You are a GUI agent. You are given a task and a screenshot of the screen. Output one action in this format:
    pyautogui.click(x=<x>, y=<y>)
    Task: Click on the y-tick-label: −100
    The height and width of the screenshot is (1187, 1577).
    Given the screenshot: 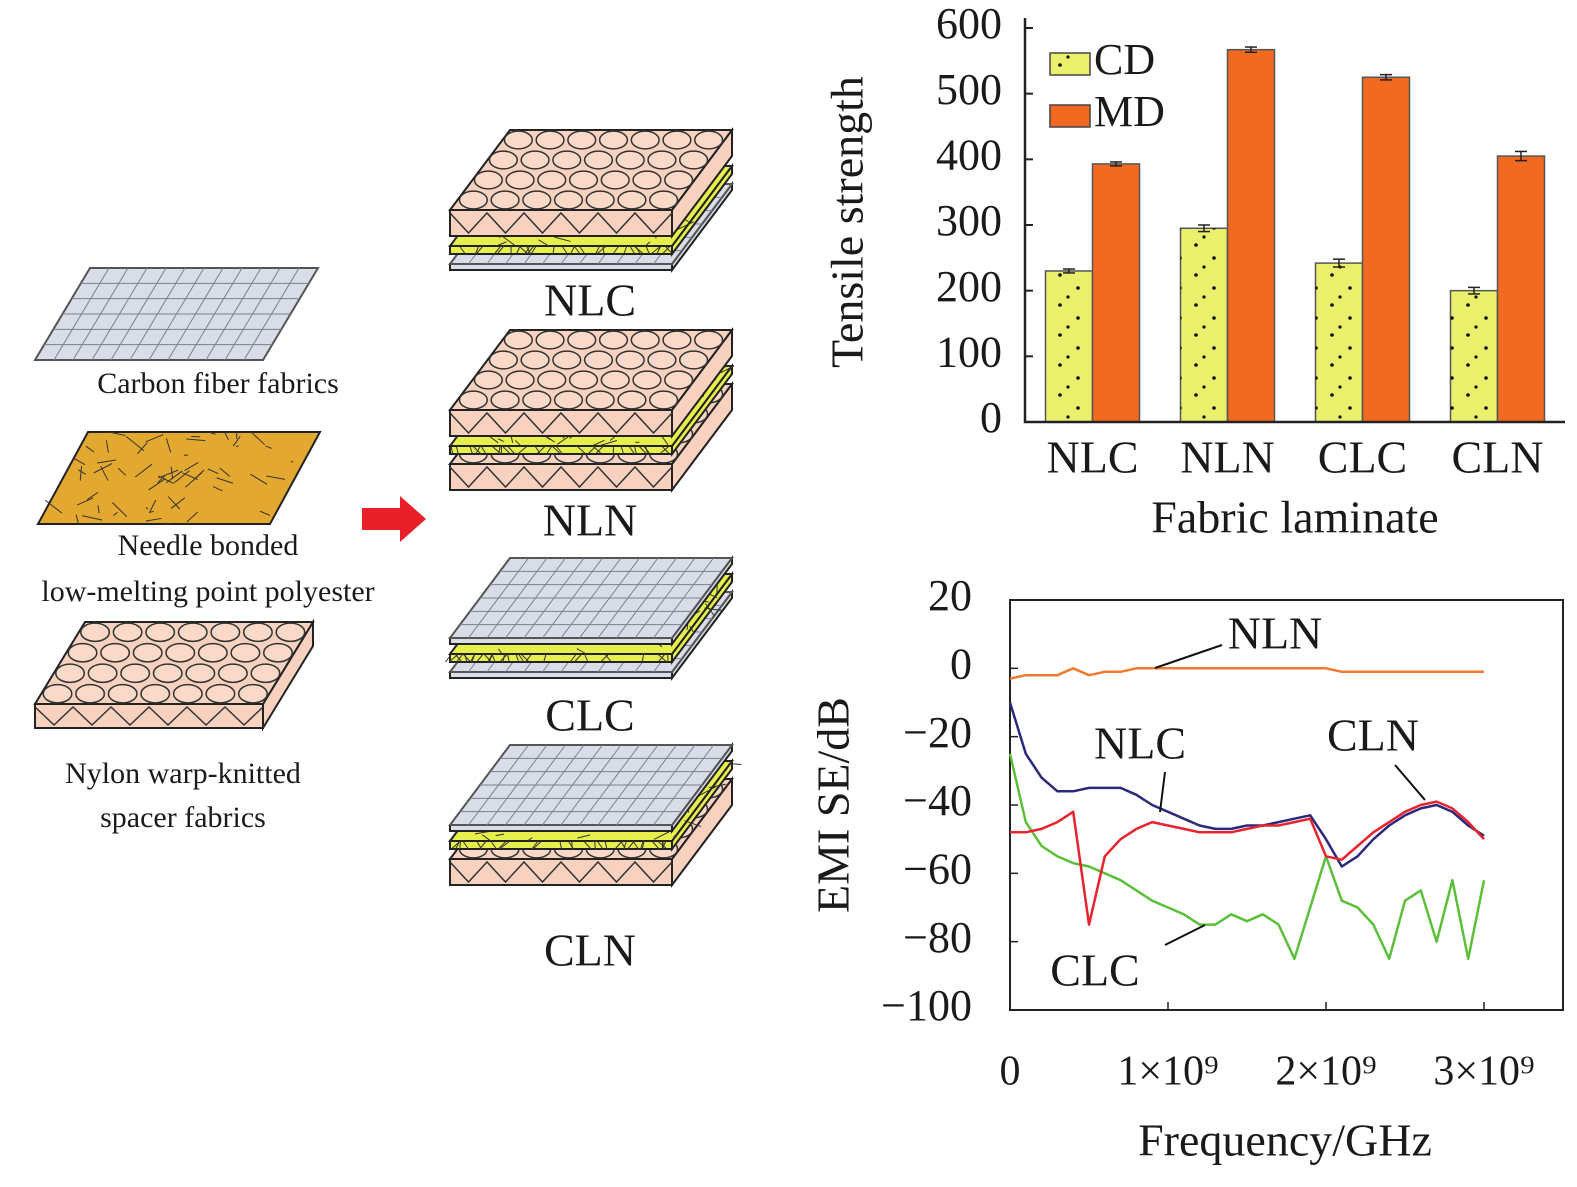 What is the action you would take?
    pyautogui.click(x=926, y=1005)
    